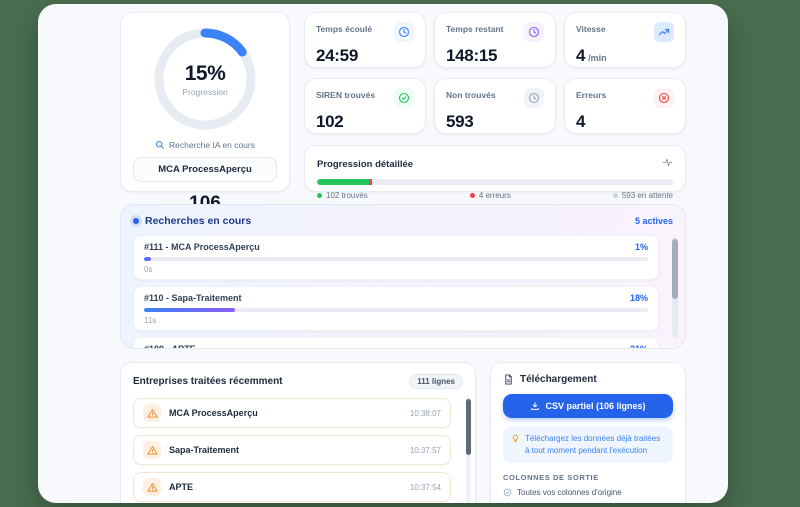  I want to click on progress-label: Progression, so click(205, 91).